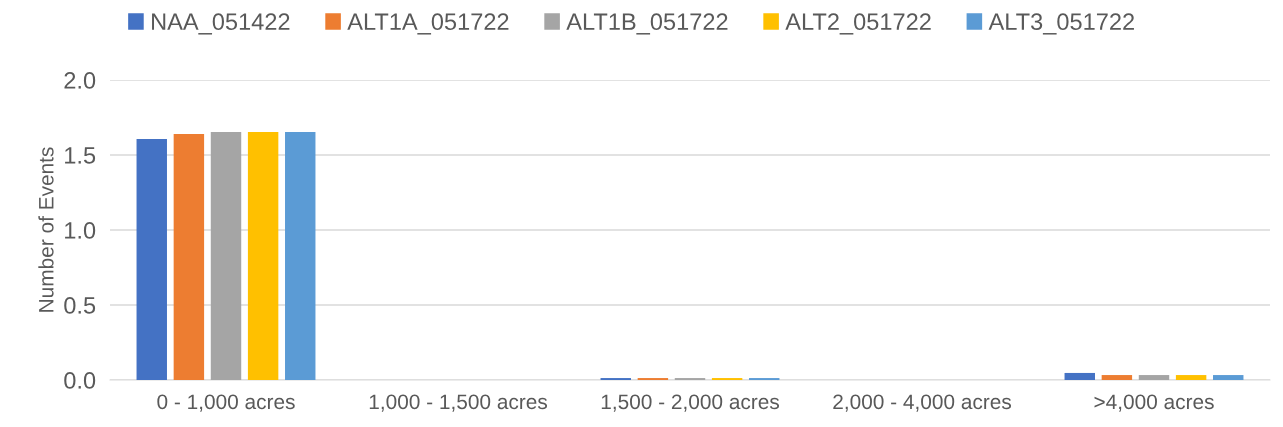  Describe the element at coordinates (858, 24) in the screenshot. I see `legend-label: ALT2_051722` at that location.